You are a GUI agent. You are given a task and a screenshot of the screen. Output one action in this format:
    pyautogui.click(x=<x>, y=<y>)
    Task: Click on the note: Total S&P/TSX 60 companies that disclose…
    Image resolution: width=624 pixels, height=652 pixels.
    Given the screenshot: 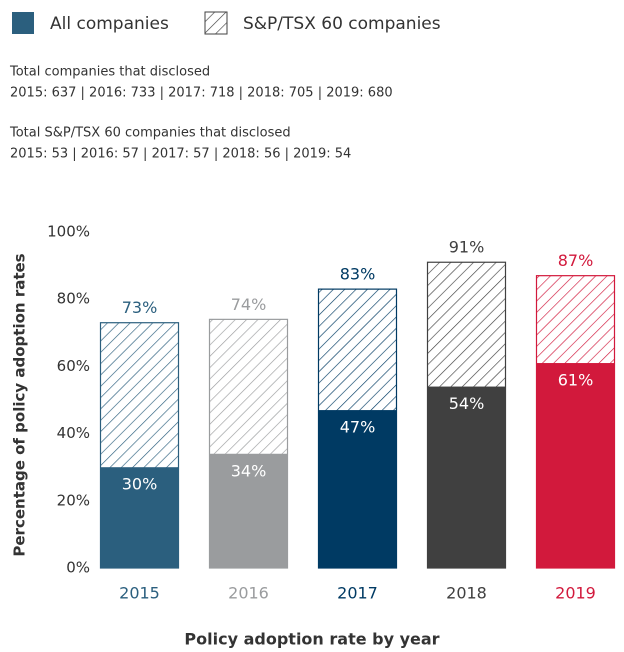 What is the action you would take?
    pyautogui.click(x=150, y=133)
    